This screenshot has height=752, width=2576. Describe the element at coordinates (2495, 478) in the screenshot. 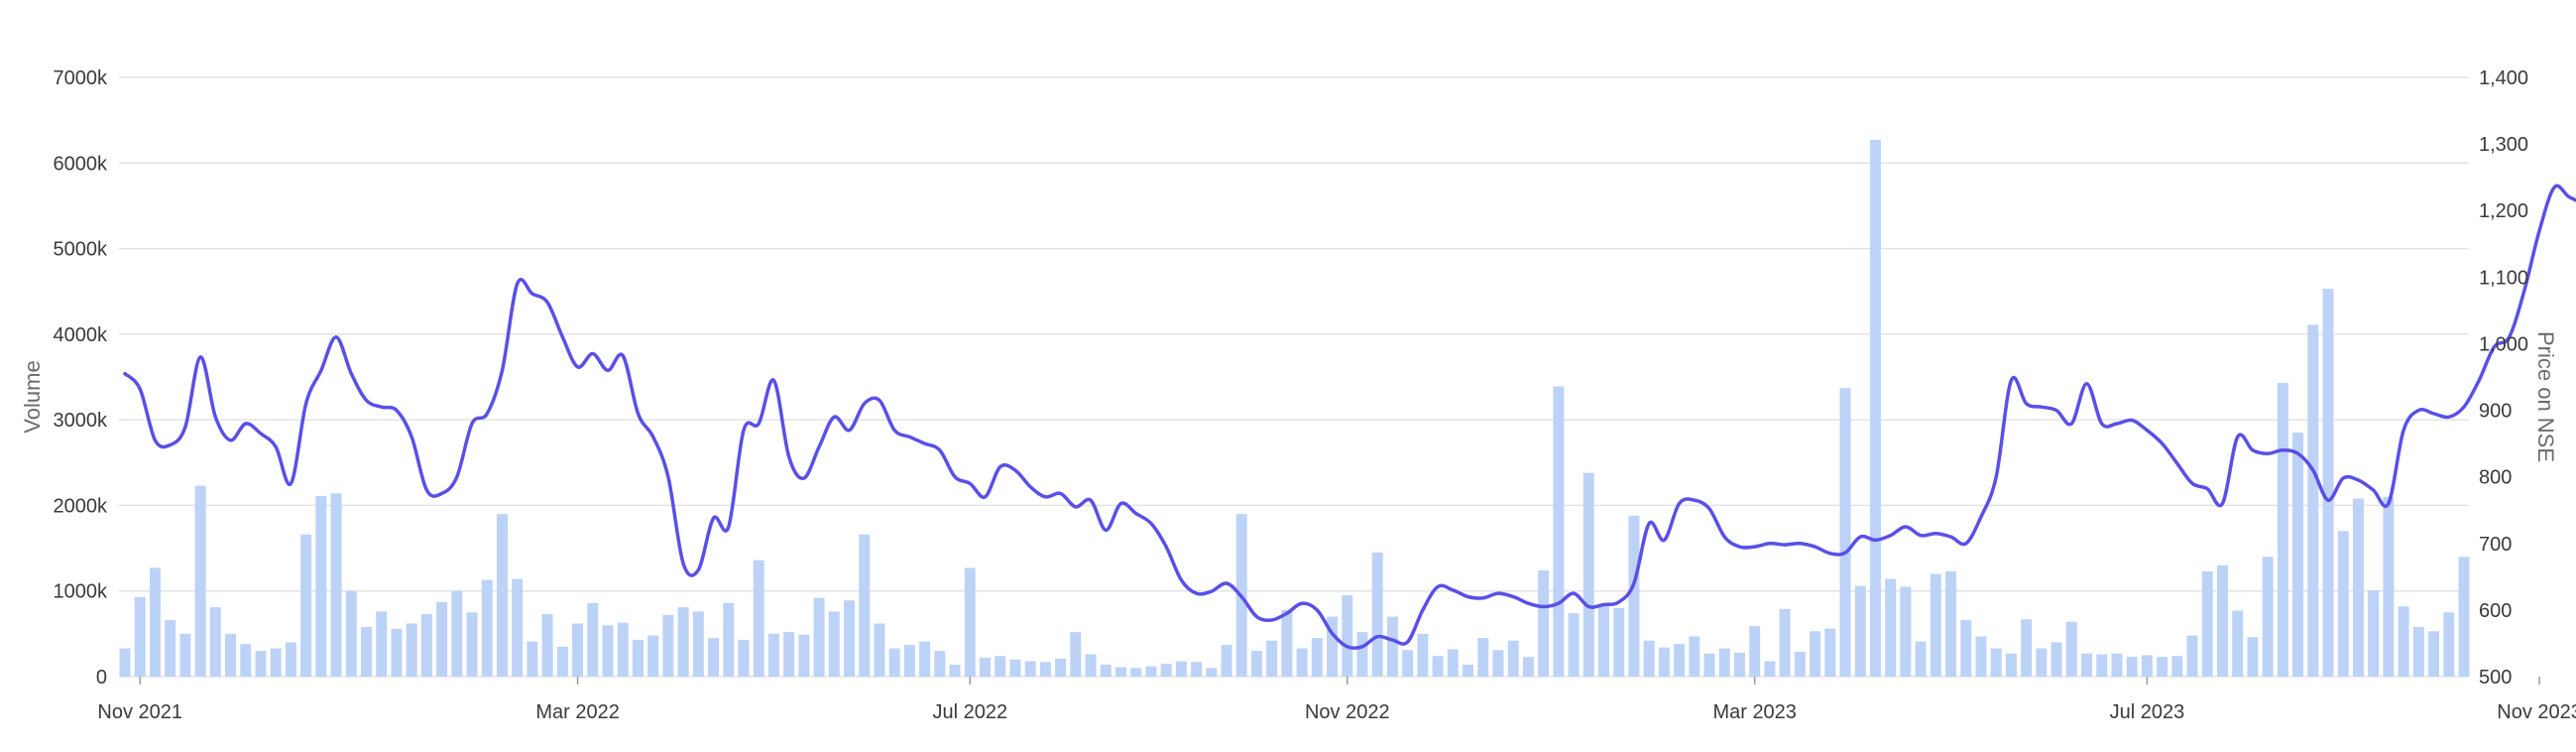

I see `right-tick-label: 800` at that location.